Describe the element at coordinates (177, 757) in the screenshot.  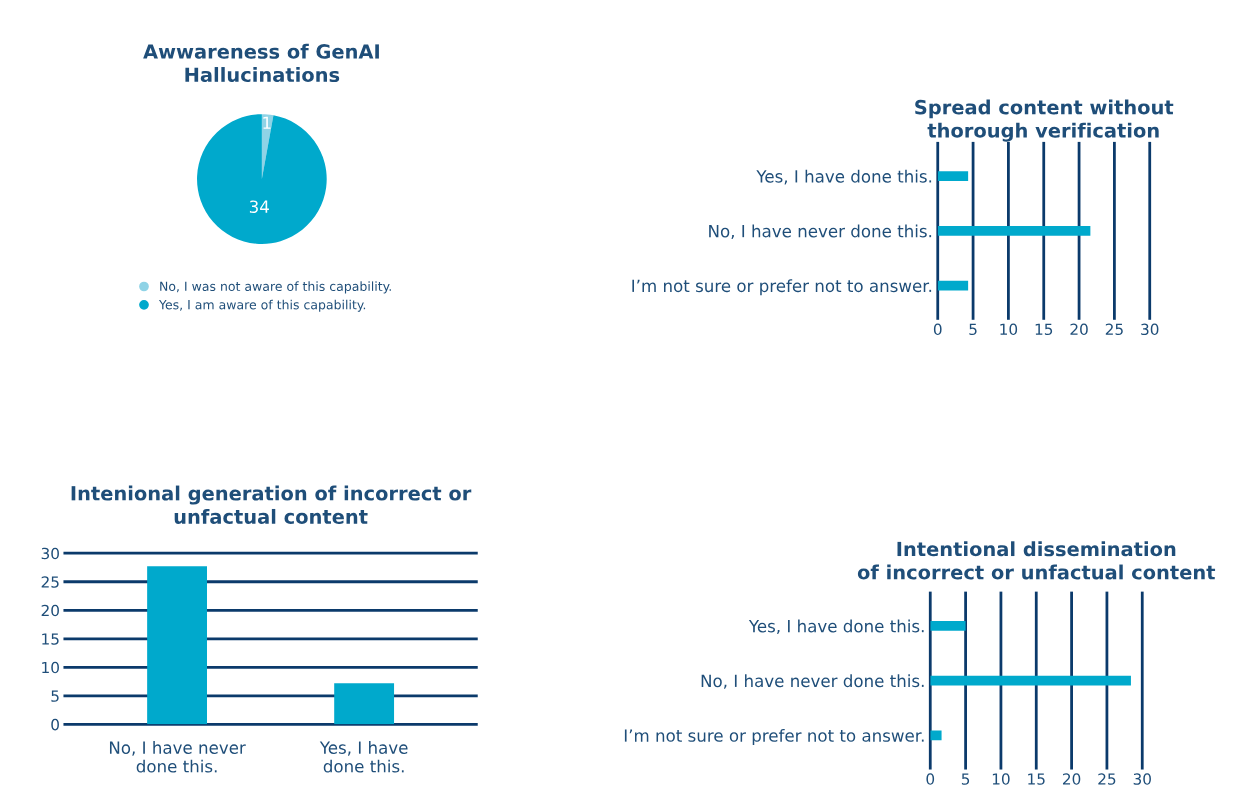
I see `x-tick-label: No, I have never done this.` at that location.